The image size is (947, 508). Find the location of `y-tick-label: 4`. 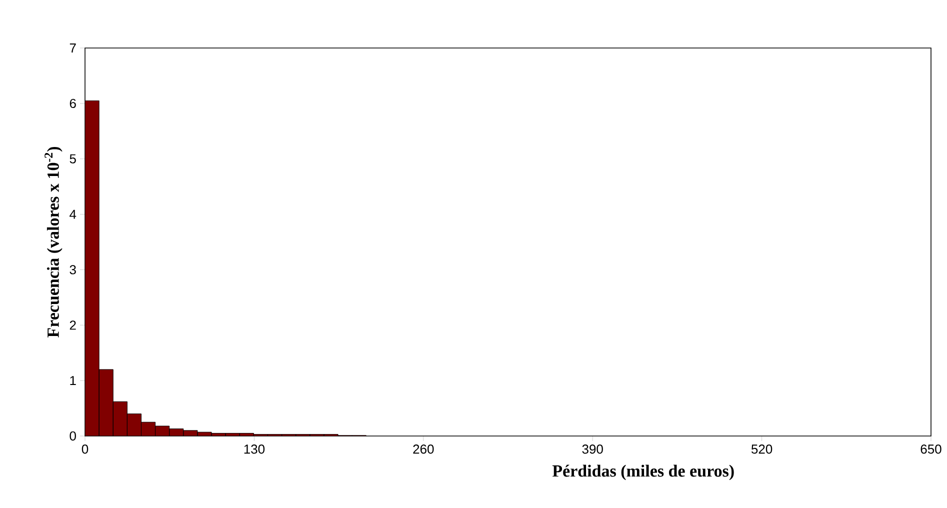

y-tick-label: 4 is located at coordinates (73, 214).